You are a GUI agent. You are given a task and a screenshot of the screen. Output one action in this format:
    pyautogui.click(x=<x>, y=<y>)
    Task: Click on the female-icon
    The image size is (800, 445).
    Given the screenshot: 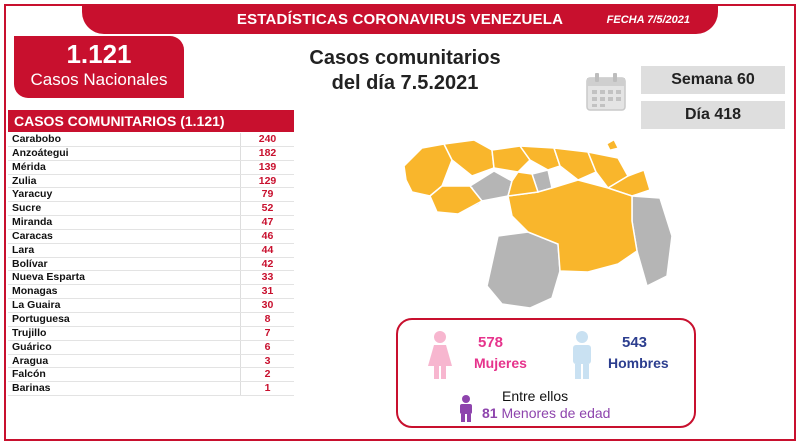 What is the action you would take?
    pyautogui.click(x=440, y=355)
    